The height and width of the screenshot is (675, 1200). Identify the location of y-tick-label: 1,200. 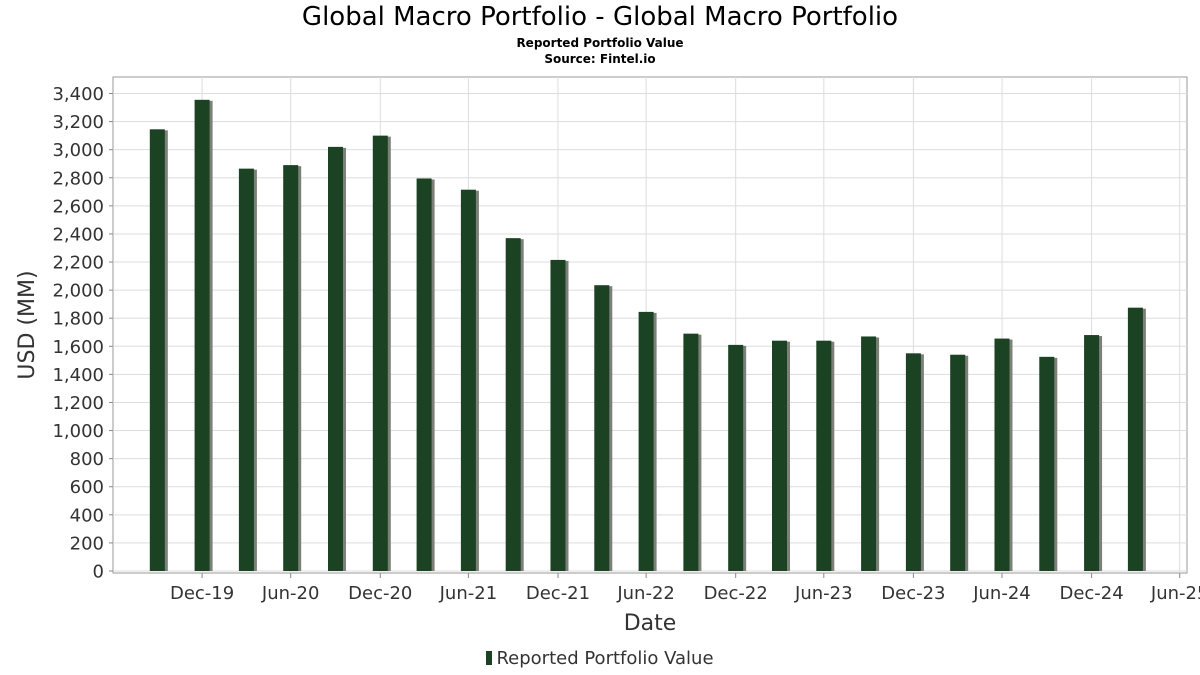
(78, 403).